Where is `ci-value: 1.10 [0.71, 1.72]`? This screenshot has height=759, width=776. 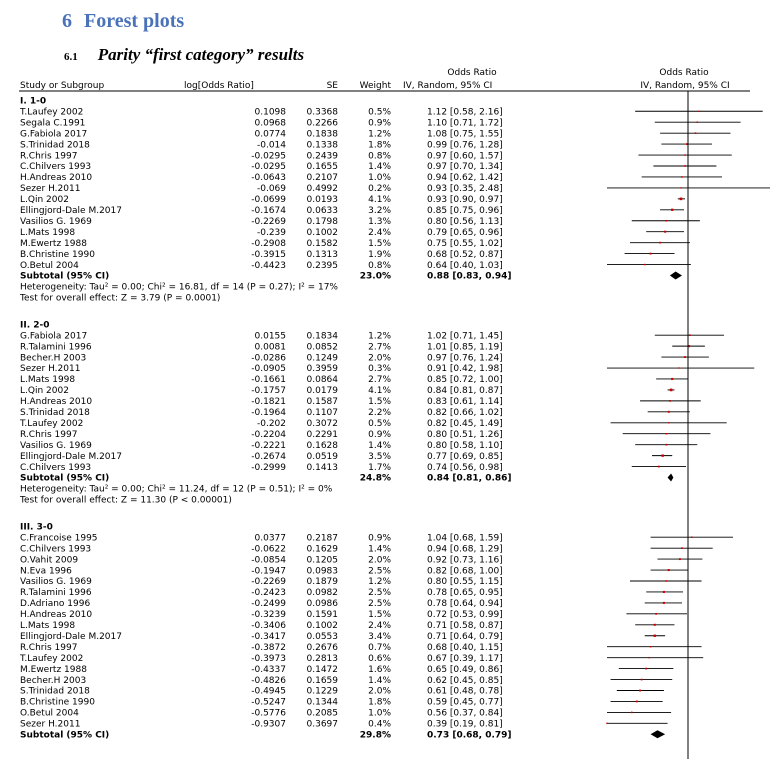
ci-value: 1.10 [0.71, 1.72] is located at coordinates (465, 123).